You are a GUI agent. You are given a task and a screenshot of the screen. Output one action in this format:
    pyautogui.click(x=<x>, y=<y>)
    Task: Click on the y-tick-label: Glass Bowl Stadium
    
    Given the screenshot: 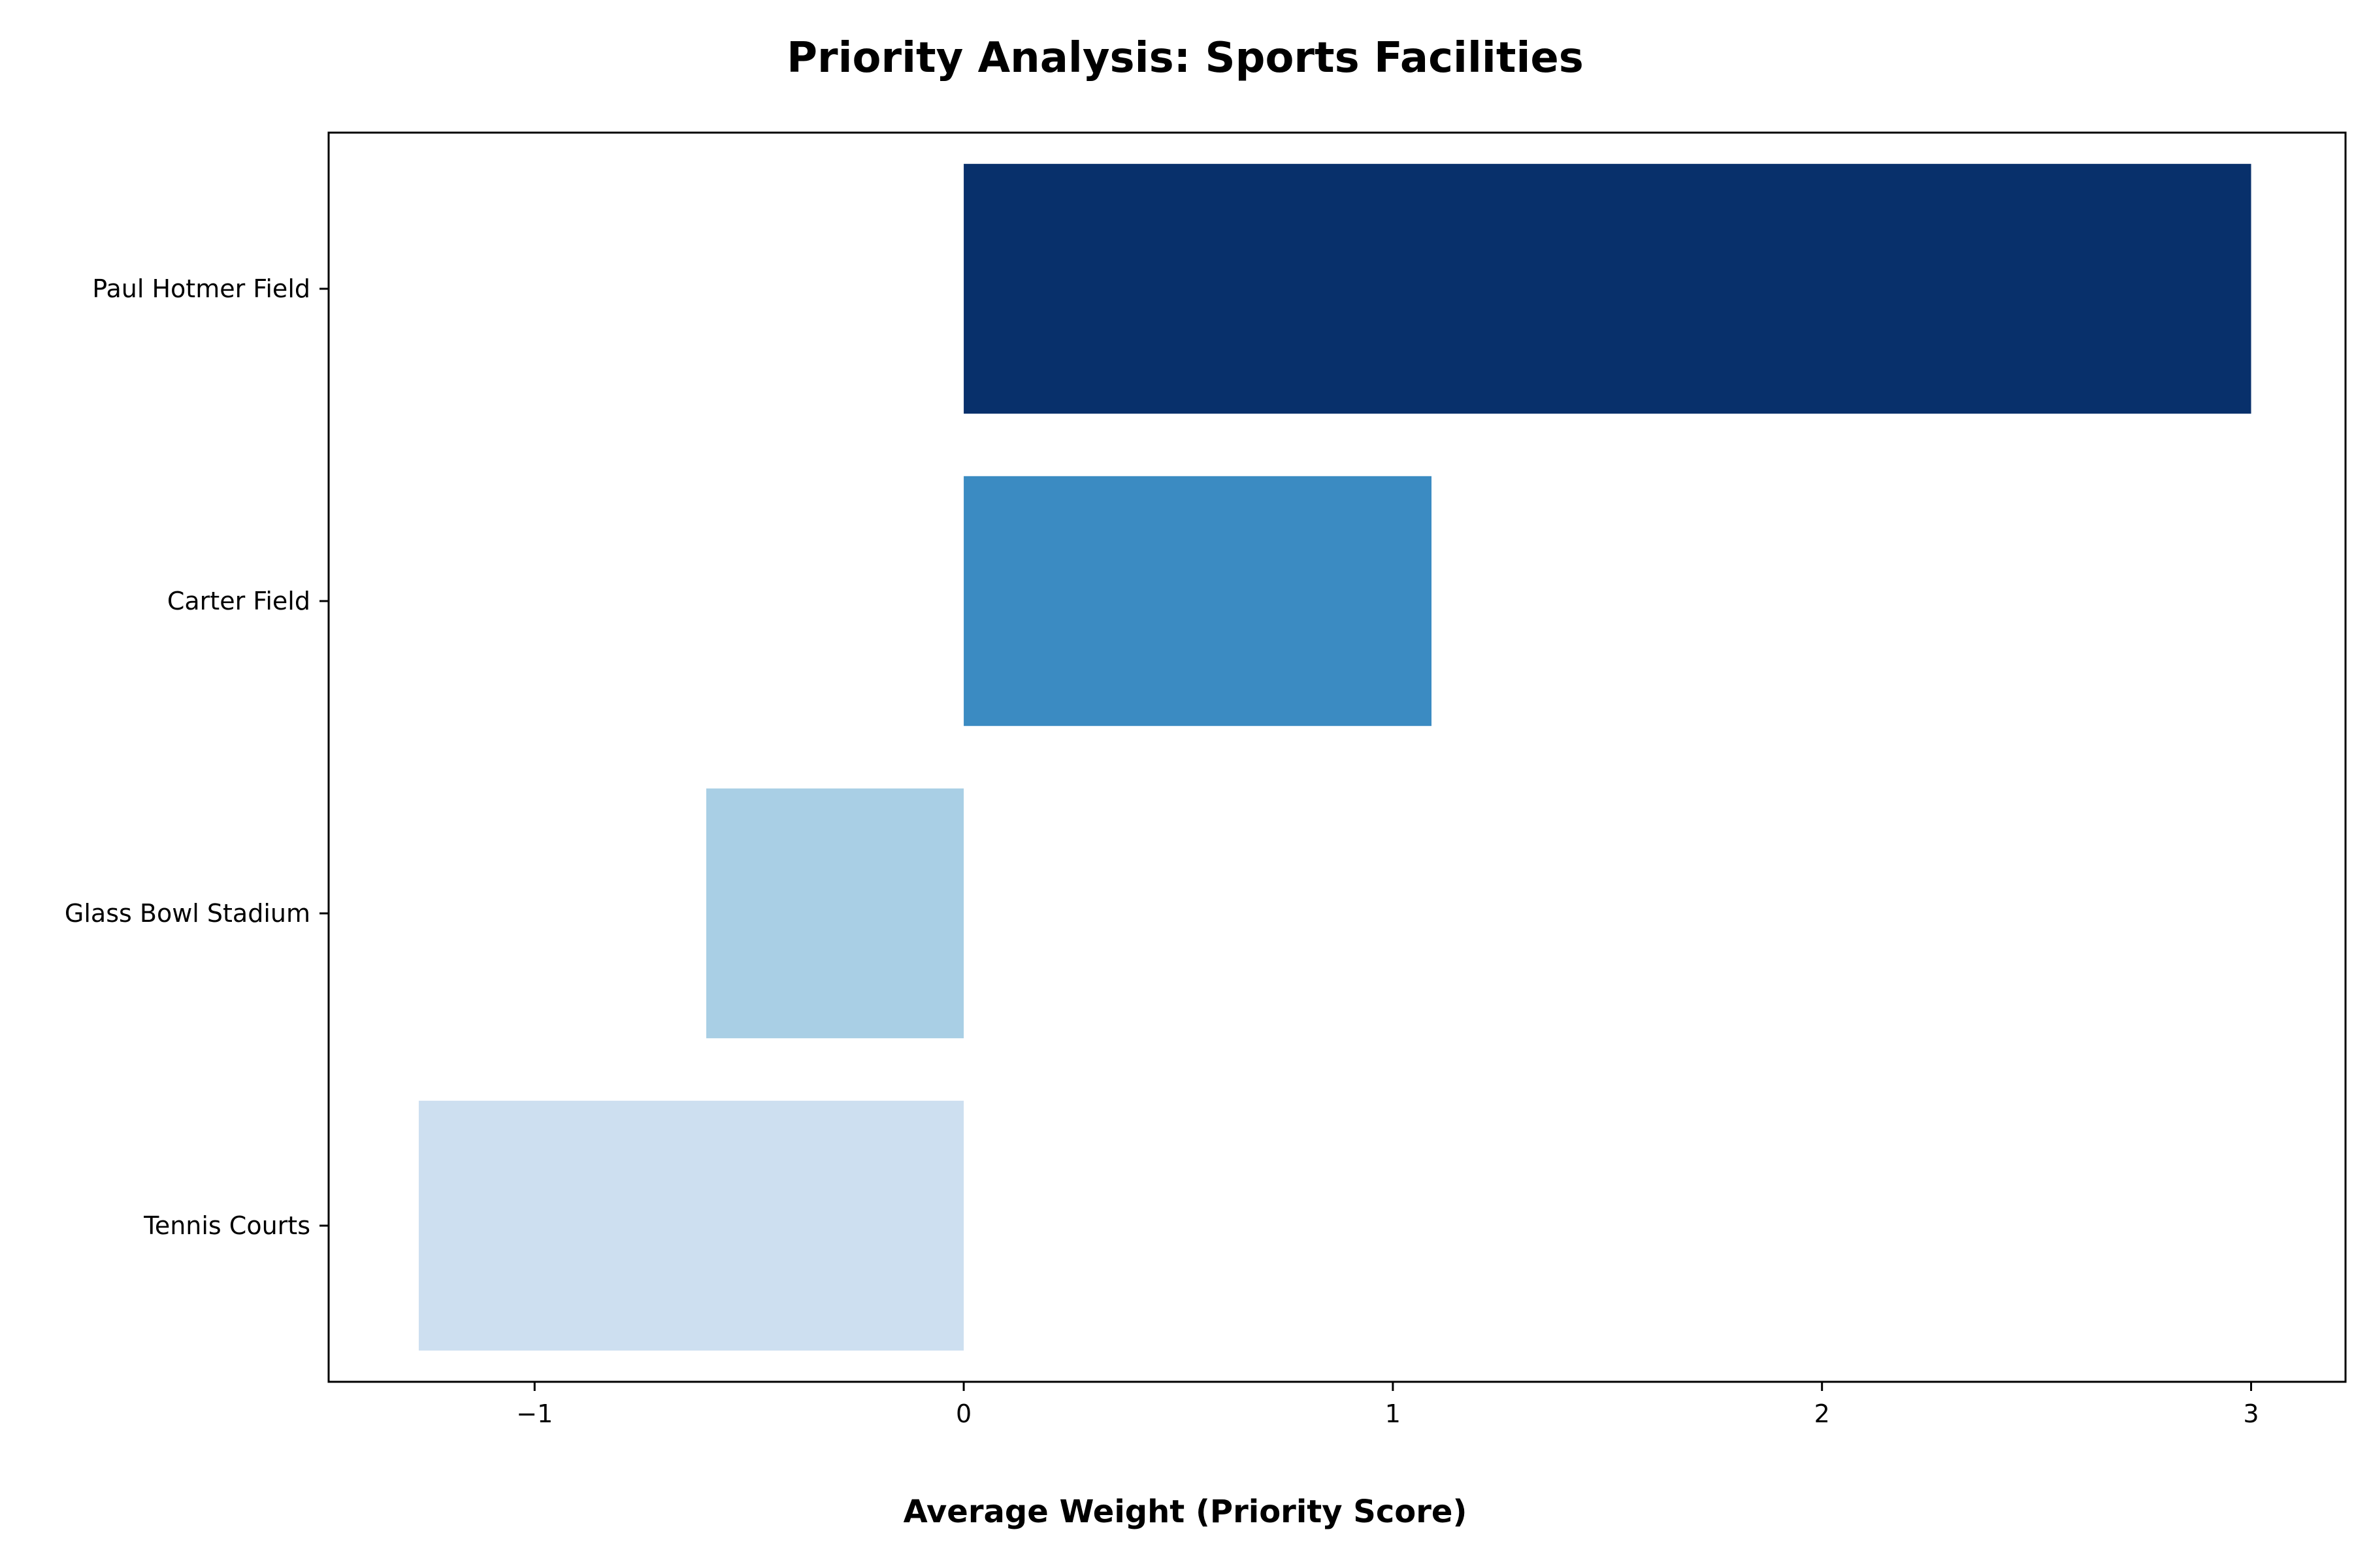 What is the action you would take?
    pyautogui.click(x=187, y=913)
    